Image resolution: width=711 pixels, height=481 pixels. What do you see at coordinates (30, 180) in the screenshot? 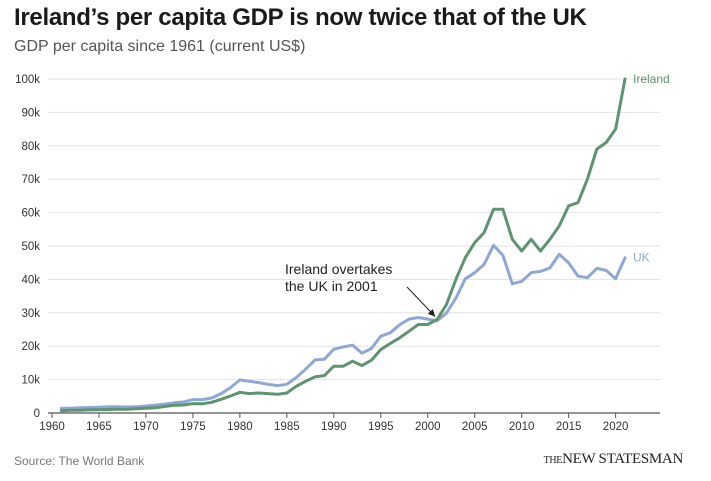
I see `y-tick-label: 70k` at bounding box center [30, 180].